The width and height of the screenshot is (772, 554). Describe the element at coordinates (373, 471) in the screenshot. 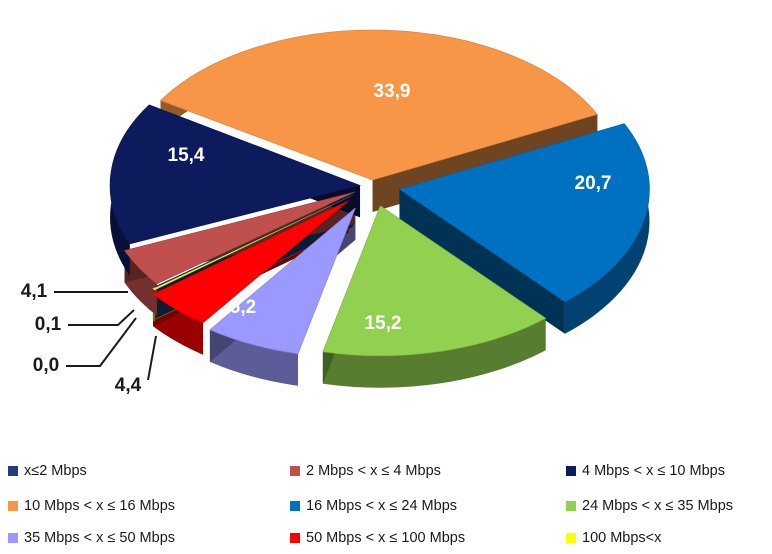

I see `legend-label: 2 Mbps < x ≤ 4 Mbps` at that location.